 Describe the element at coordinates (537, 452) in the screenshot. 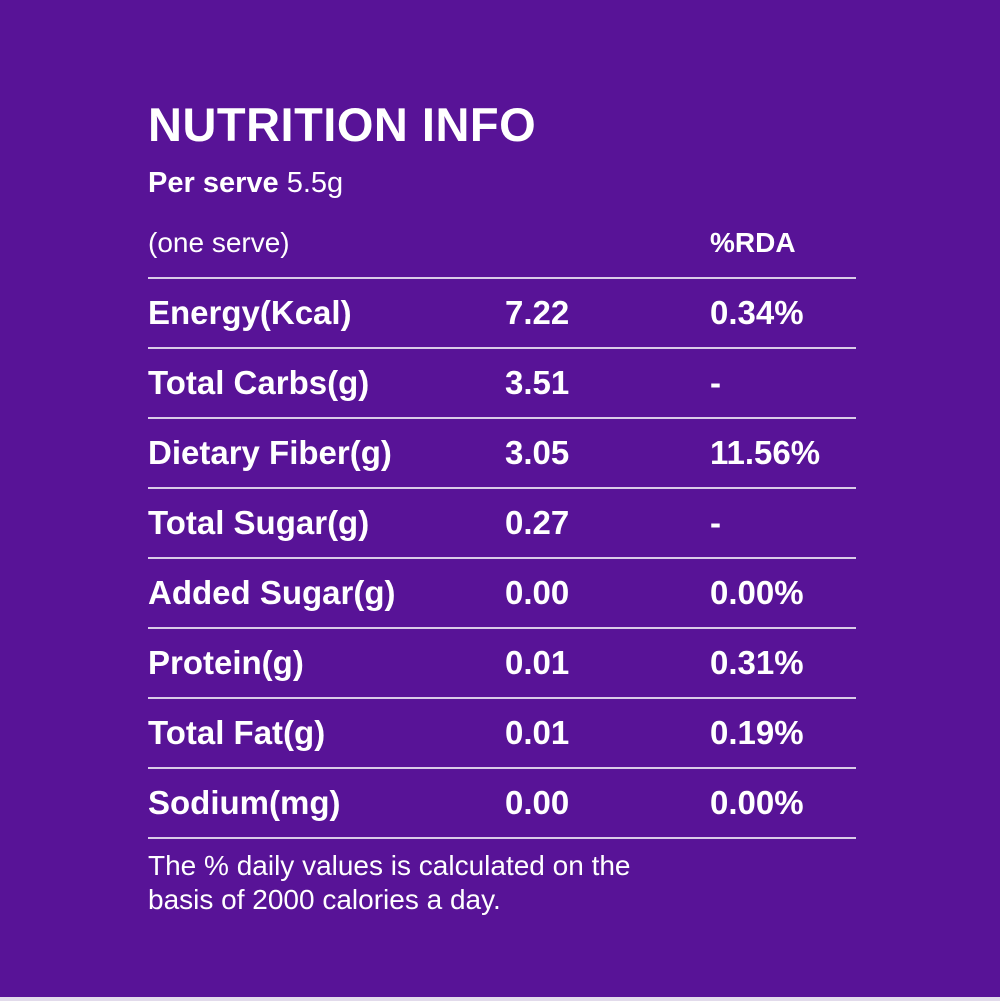

I see `nutrient-value: 3.05` at that location.